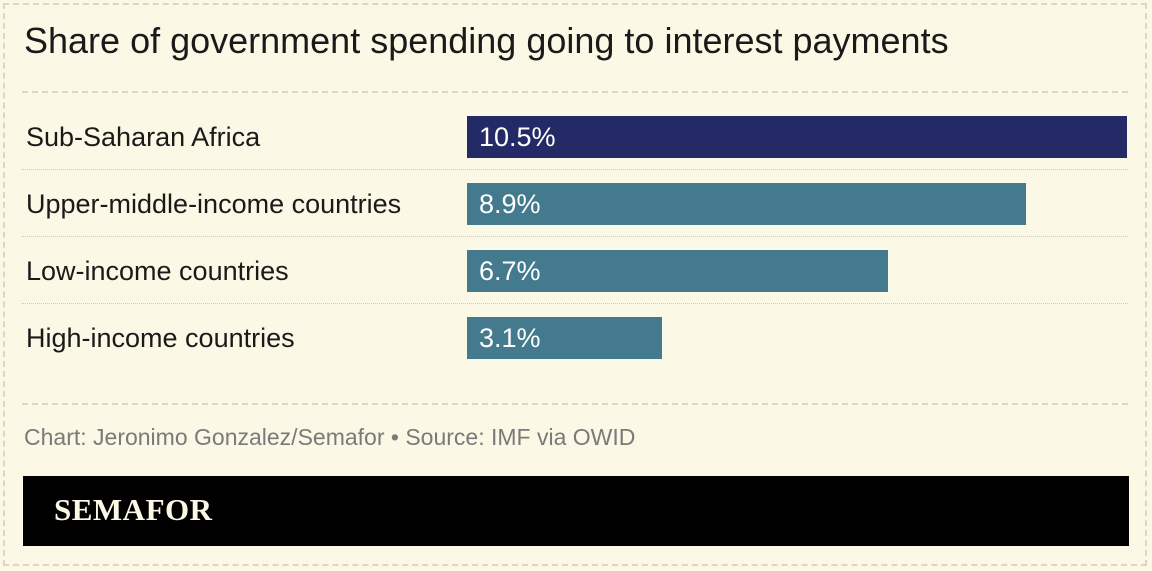  Describe the element at coordinates (143, 137) in the screenshot. I see `category-label: Sub-Saharan Africa` at that location.